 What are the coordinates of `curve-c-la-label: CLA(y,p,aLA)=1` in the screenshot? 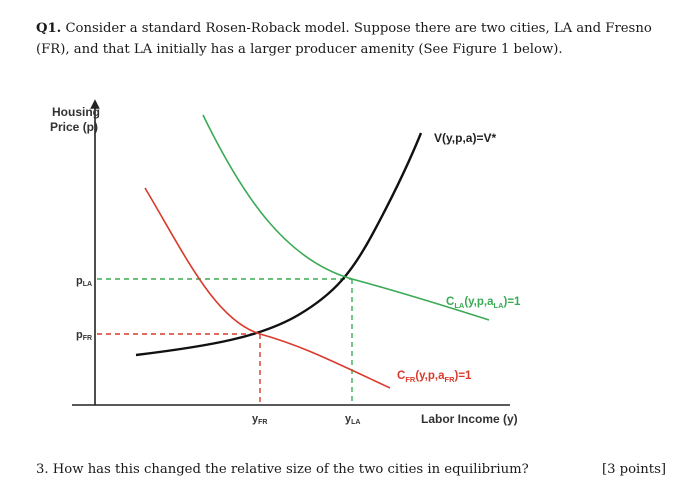 It's located at (483, 303).